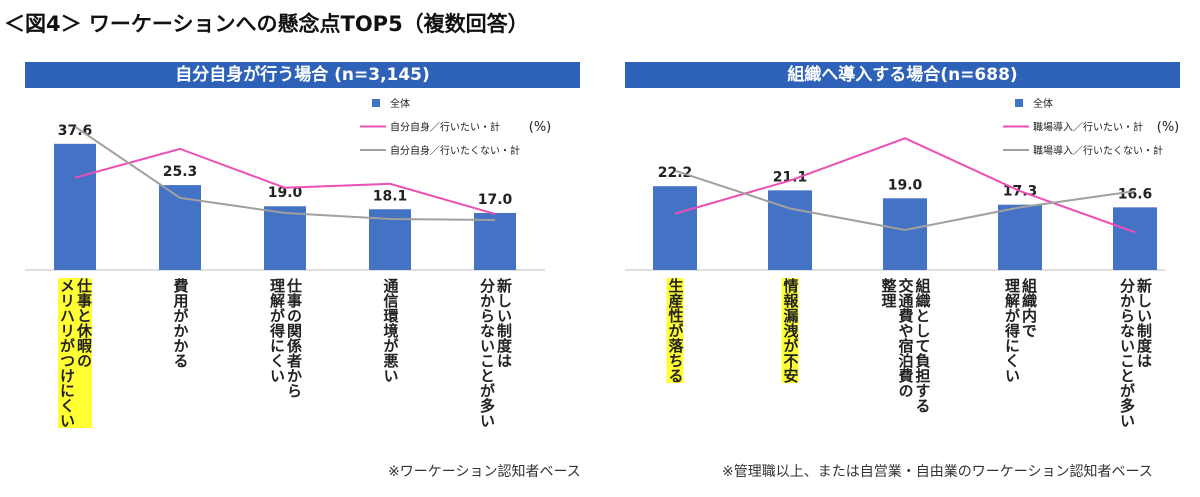 This screenshot has width=1200, height=497. Describe the element at coordinates (790, 177) in the screenshot. I see `value-label: 21.1` at that location.